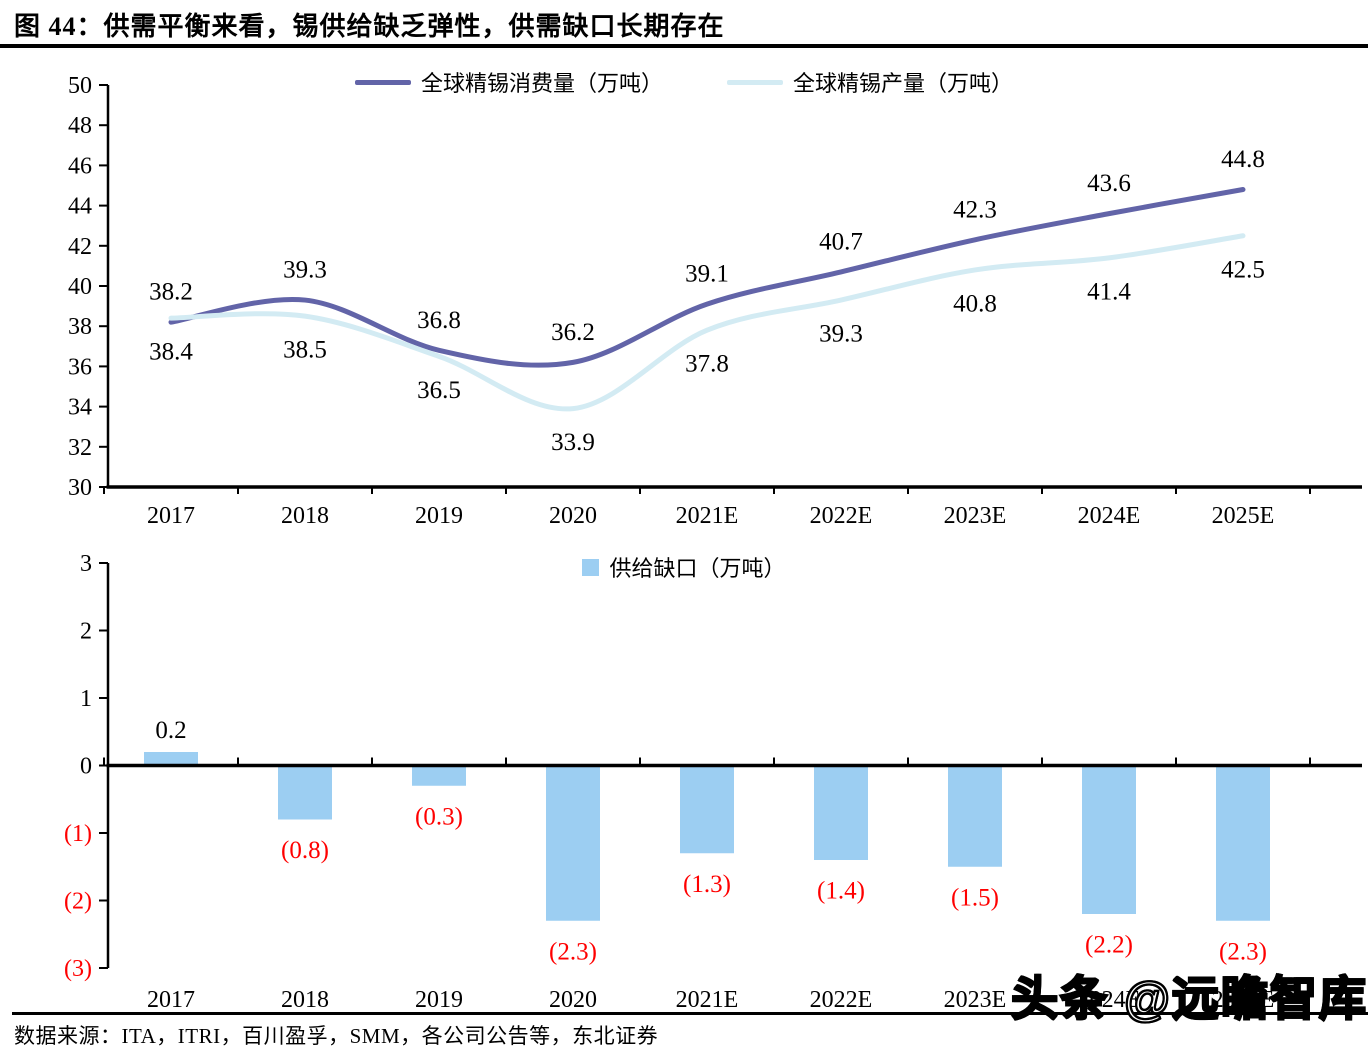 Image resolution: width=1368 pixels, height=1052 pixels. What do you see at coordinates (80, 86) in the screenshot?
I see `y-tick-label: 50` at bounding box center [80, 86].